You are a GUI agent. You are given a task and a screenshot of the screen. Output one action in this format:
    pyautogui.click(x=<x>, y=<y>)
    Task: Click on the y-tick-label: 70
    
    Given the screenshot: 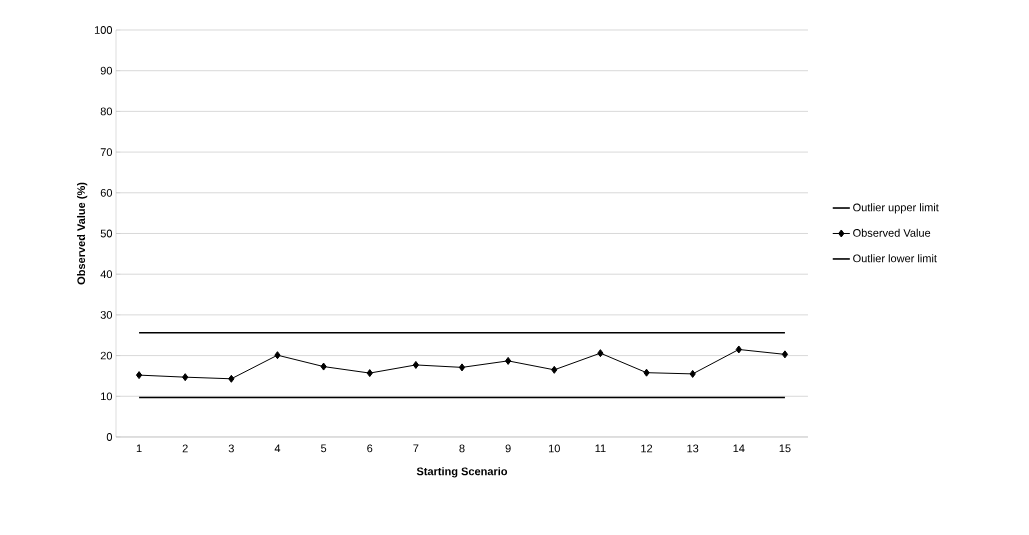 What is the action you would take?
    pyautogui.click(x=106, y=152)
    